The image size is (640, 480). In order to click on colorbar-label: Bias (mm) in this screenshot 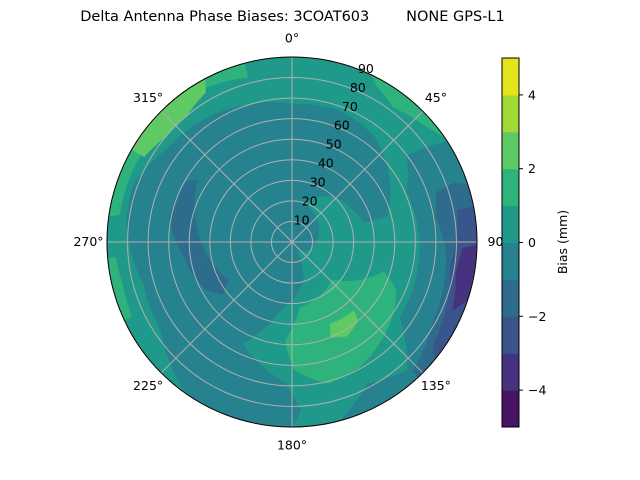, I will do `click(562, 242)`.